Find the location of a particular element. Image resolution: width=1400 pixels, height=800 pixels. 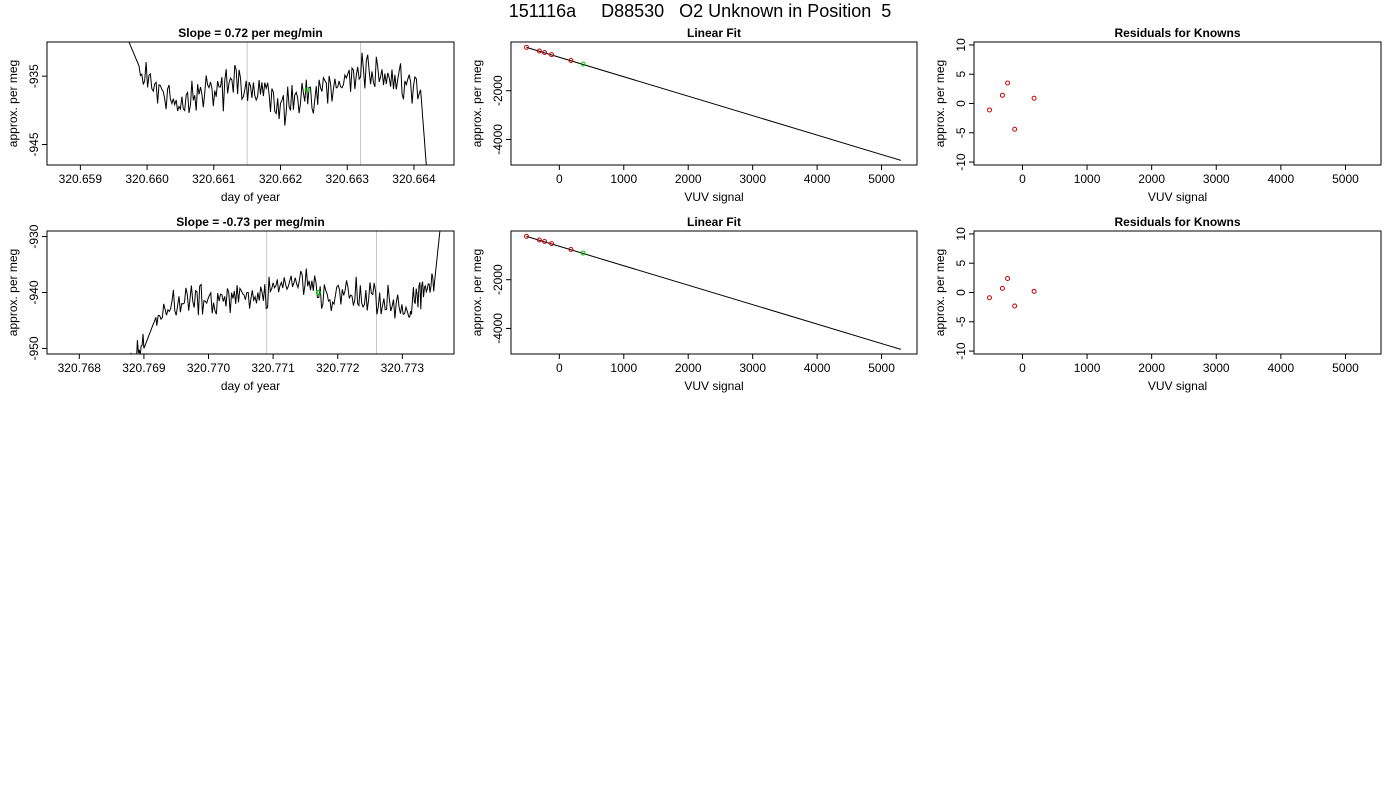

y-tick-label: -940 is located at coordinates (34, 292).